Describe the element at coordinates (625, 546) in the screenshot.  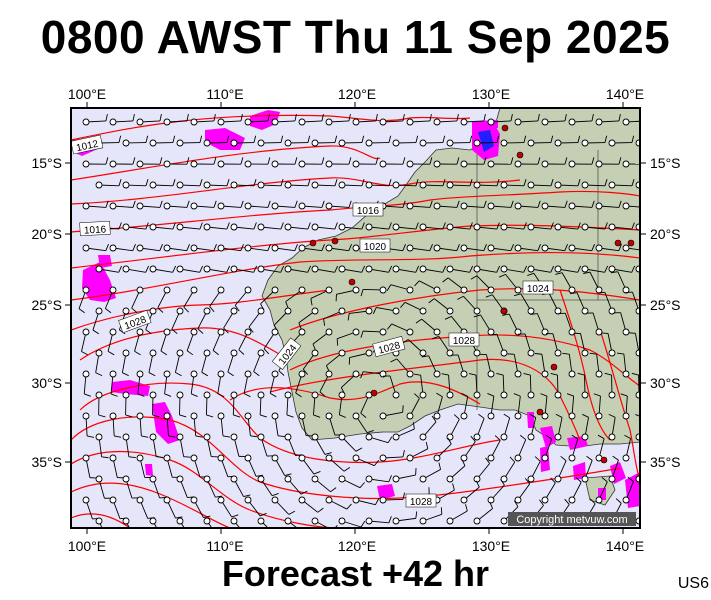
I see `lon-label: 140°E` at that location.